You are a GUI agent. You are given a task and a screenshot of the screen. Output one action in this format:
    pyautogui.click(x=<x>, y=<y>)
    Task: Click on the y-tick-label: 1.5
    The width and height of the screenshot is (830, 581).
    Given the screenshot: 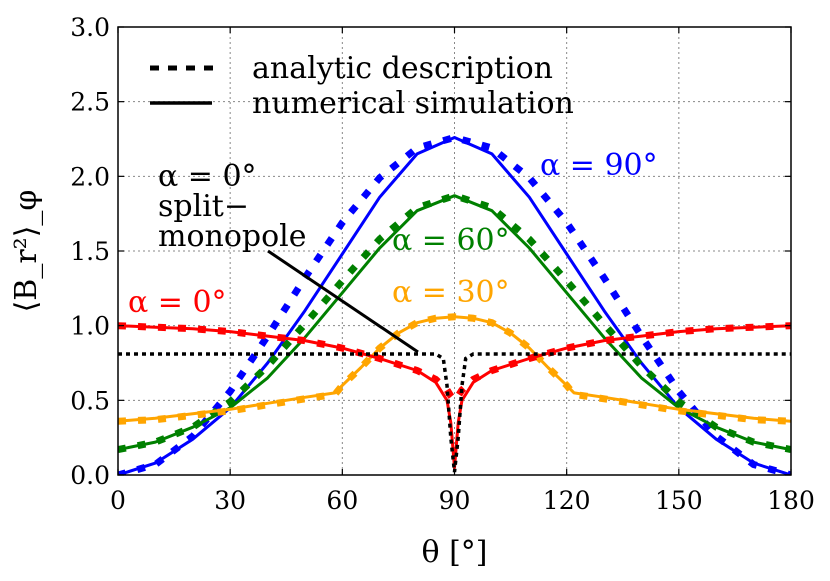 What is the action you would take?
    pyautogui.click(x=90, y=251)
    